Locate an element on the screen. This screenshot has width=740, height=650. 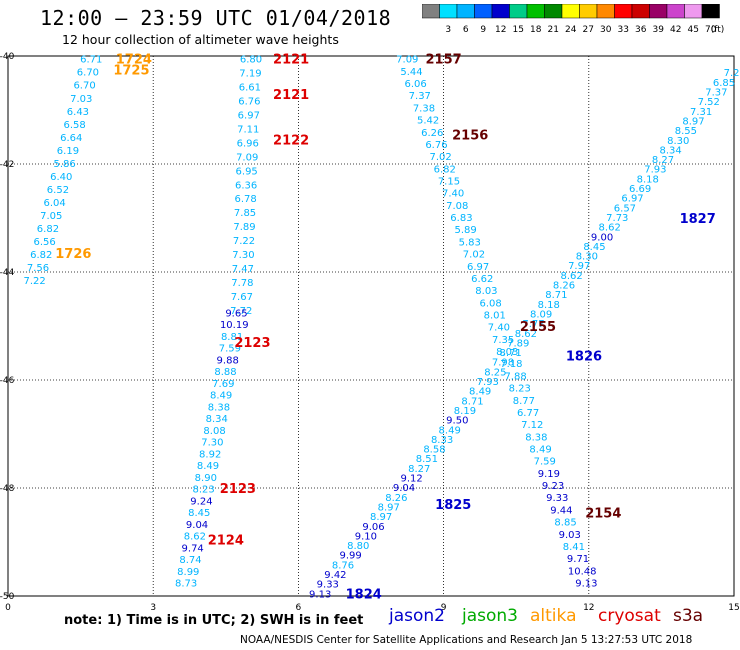
swh-value: 8.33 is located at coordinates (442, 440).